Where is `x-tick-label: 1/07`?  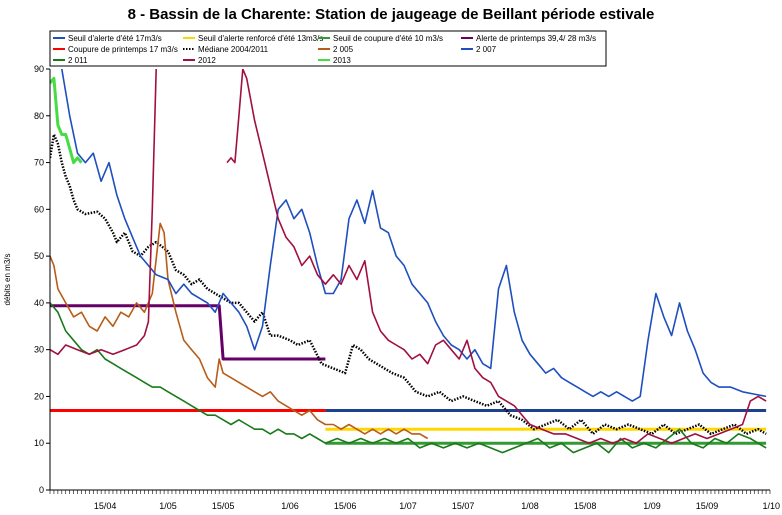
x-tick-label: 1/07 is located at coordinates (408, 506).